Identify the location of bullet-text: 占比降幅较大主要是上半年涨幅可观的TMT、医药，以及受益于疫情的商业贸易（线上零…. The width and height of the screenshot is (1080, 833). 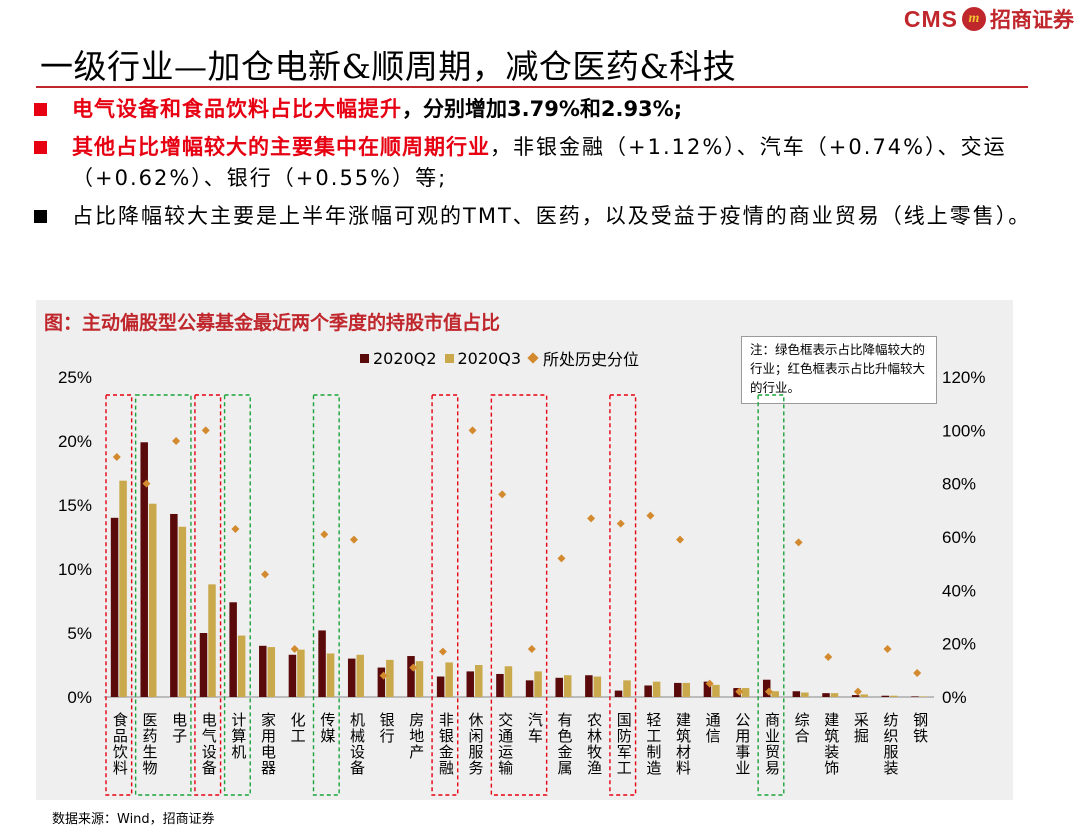
(552, 216).